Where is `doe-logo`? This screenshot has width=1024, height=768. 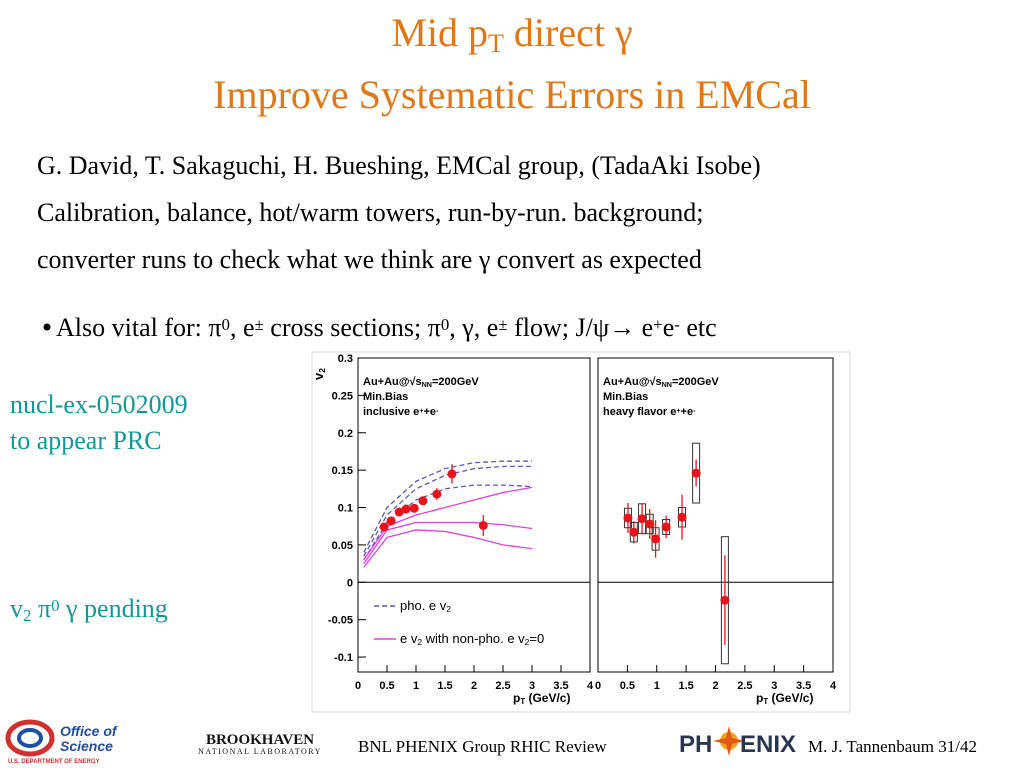
doe-logo is located at coordinates (30, 738).